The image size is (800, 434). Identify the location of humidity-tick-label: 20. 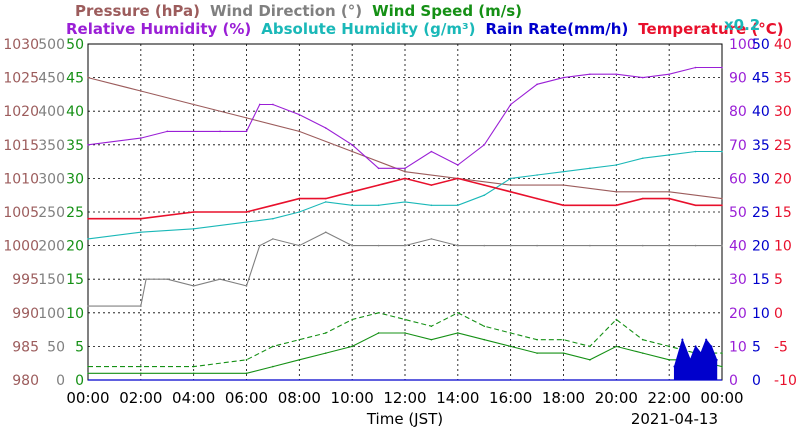
(738, 314).